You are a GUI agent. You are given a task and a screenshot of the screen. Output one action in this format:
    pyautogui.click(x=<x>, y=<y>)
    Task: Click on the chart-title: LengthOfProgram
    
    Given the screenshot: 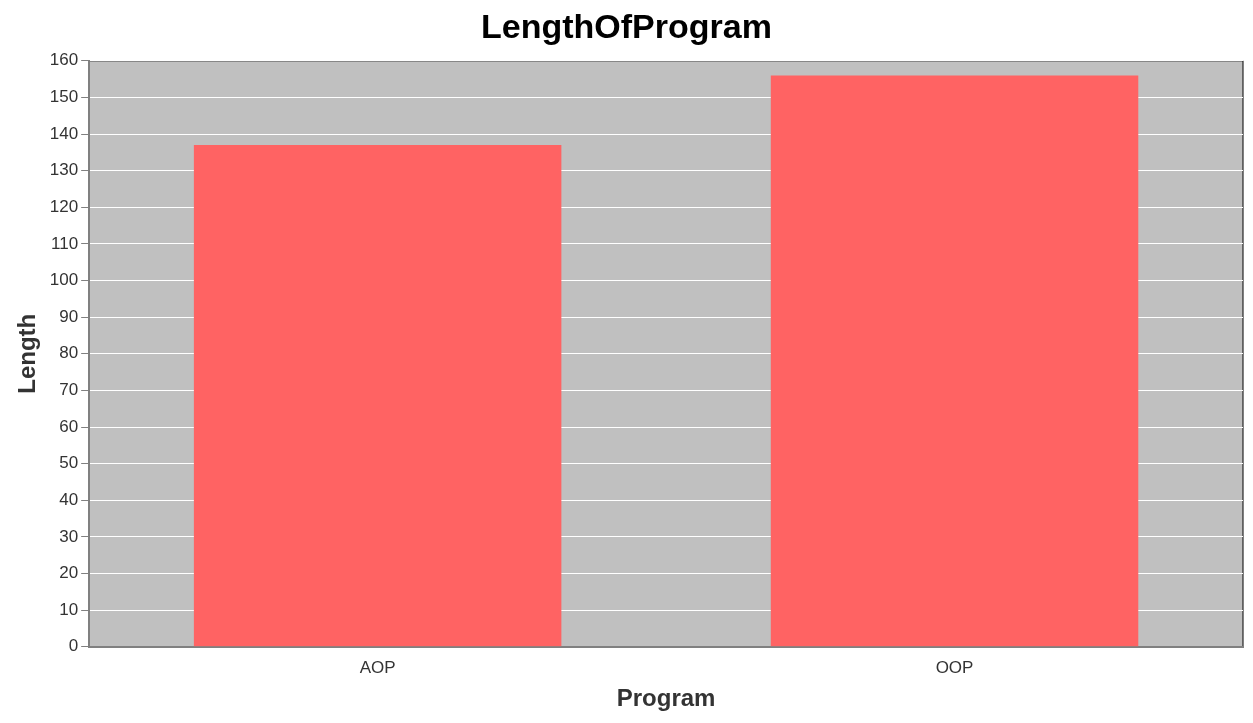 What is the action you would take?
    pyautogui.click(x=626, y=25)
    